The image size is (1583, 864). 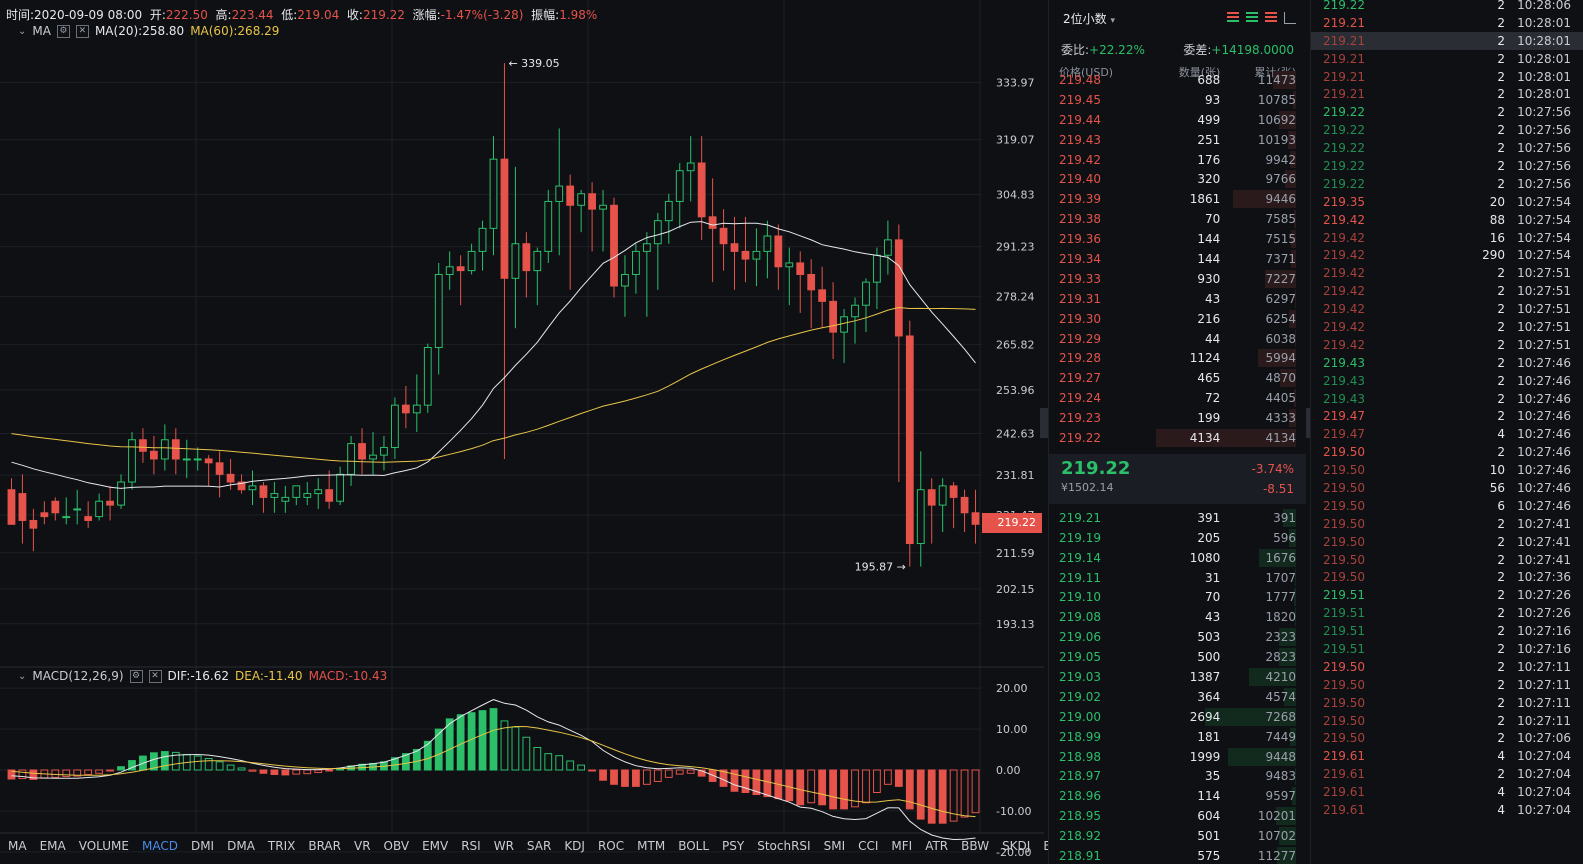 I want to click on trade-row: 219.47 4 10:27:46, so click(x=1447, y=434).